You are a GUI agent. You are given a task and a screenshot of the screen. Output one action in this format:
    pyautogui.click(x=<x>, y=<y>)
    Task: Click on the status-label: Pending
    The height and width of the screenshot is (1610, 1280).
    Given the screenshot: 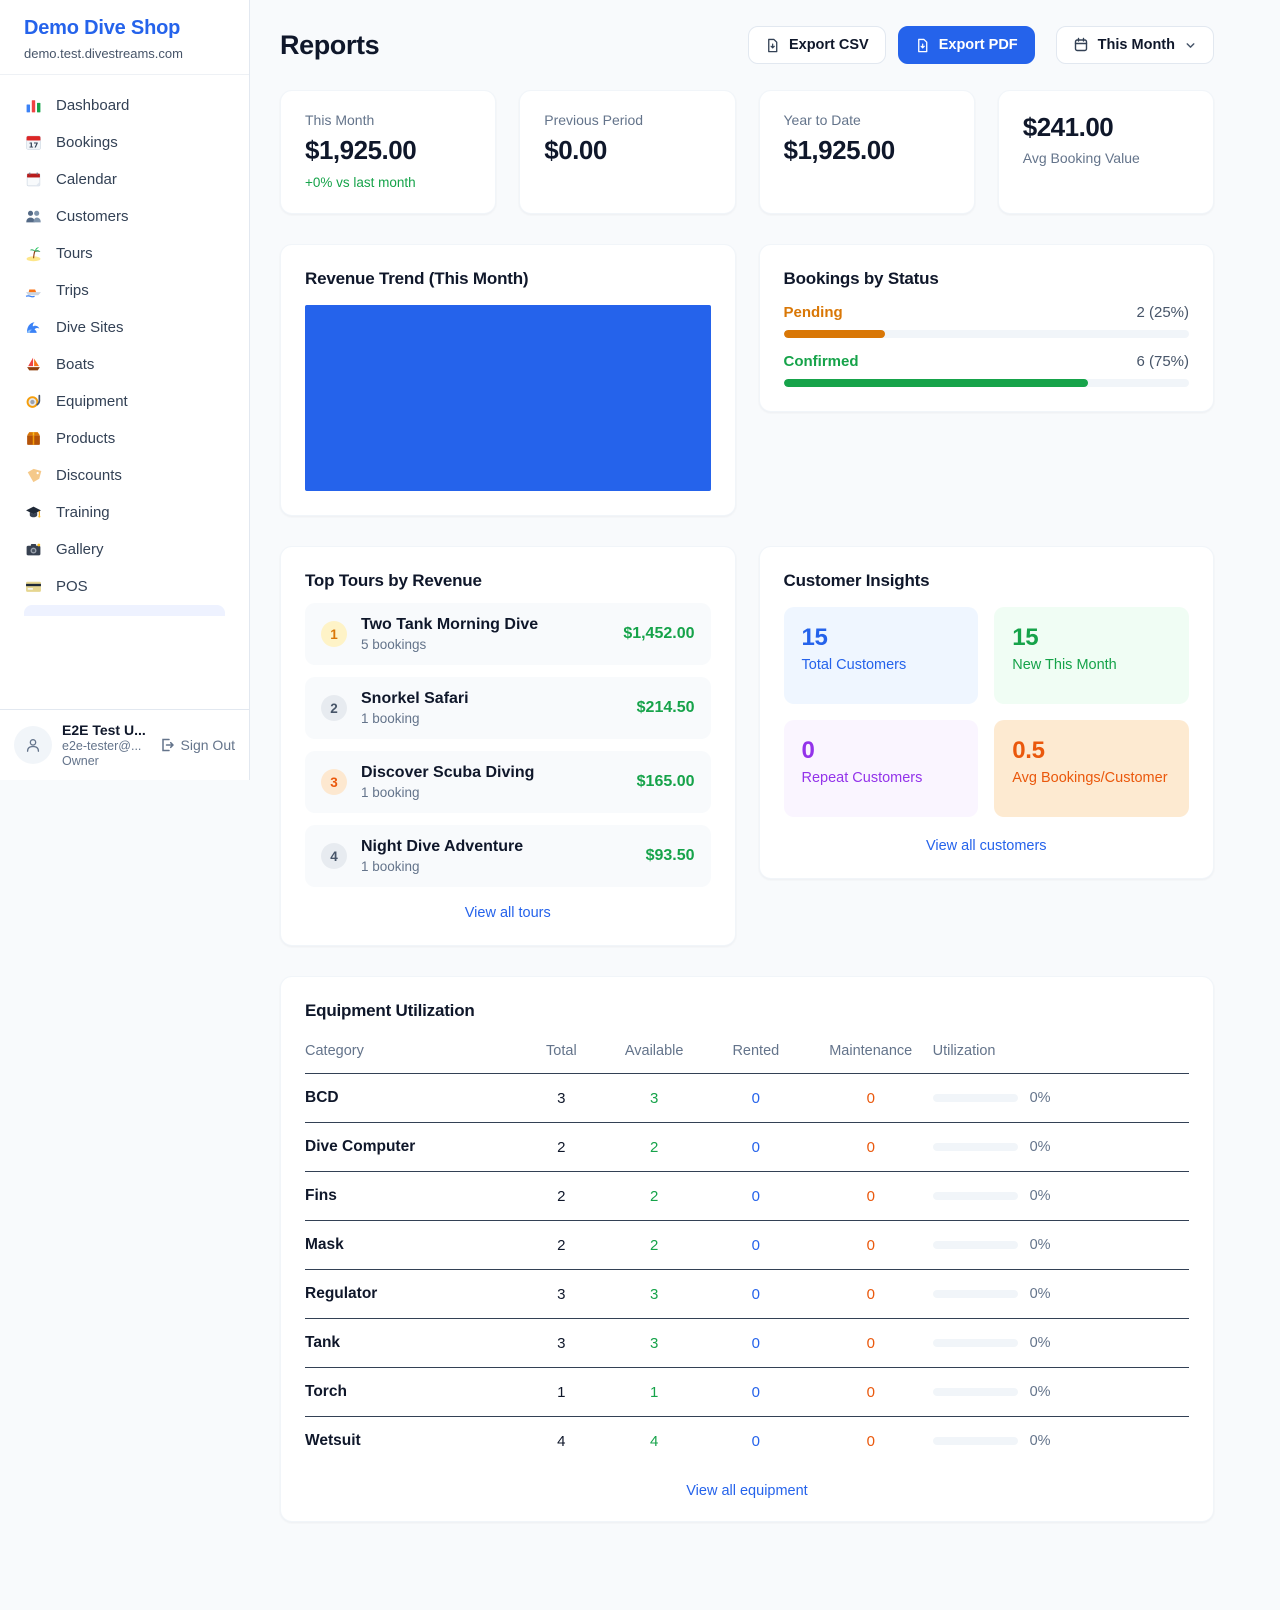 What is the action you would take?
    pyautogui.click(x=813, y=312)
    